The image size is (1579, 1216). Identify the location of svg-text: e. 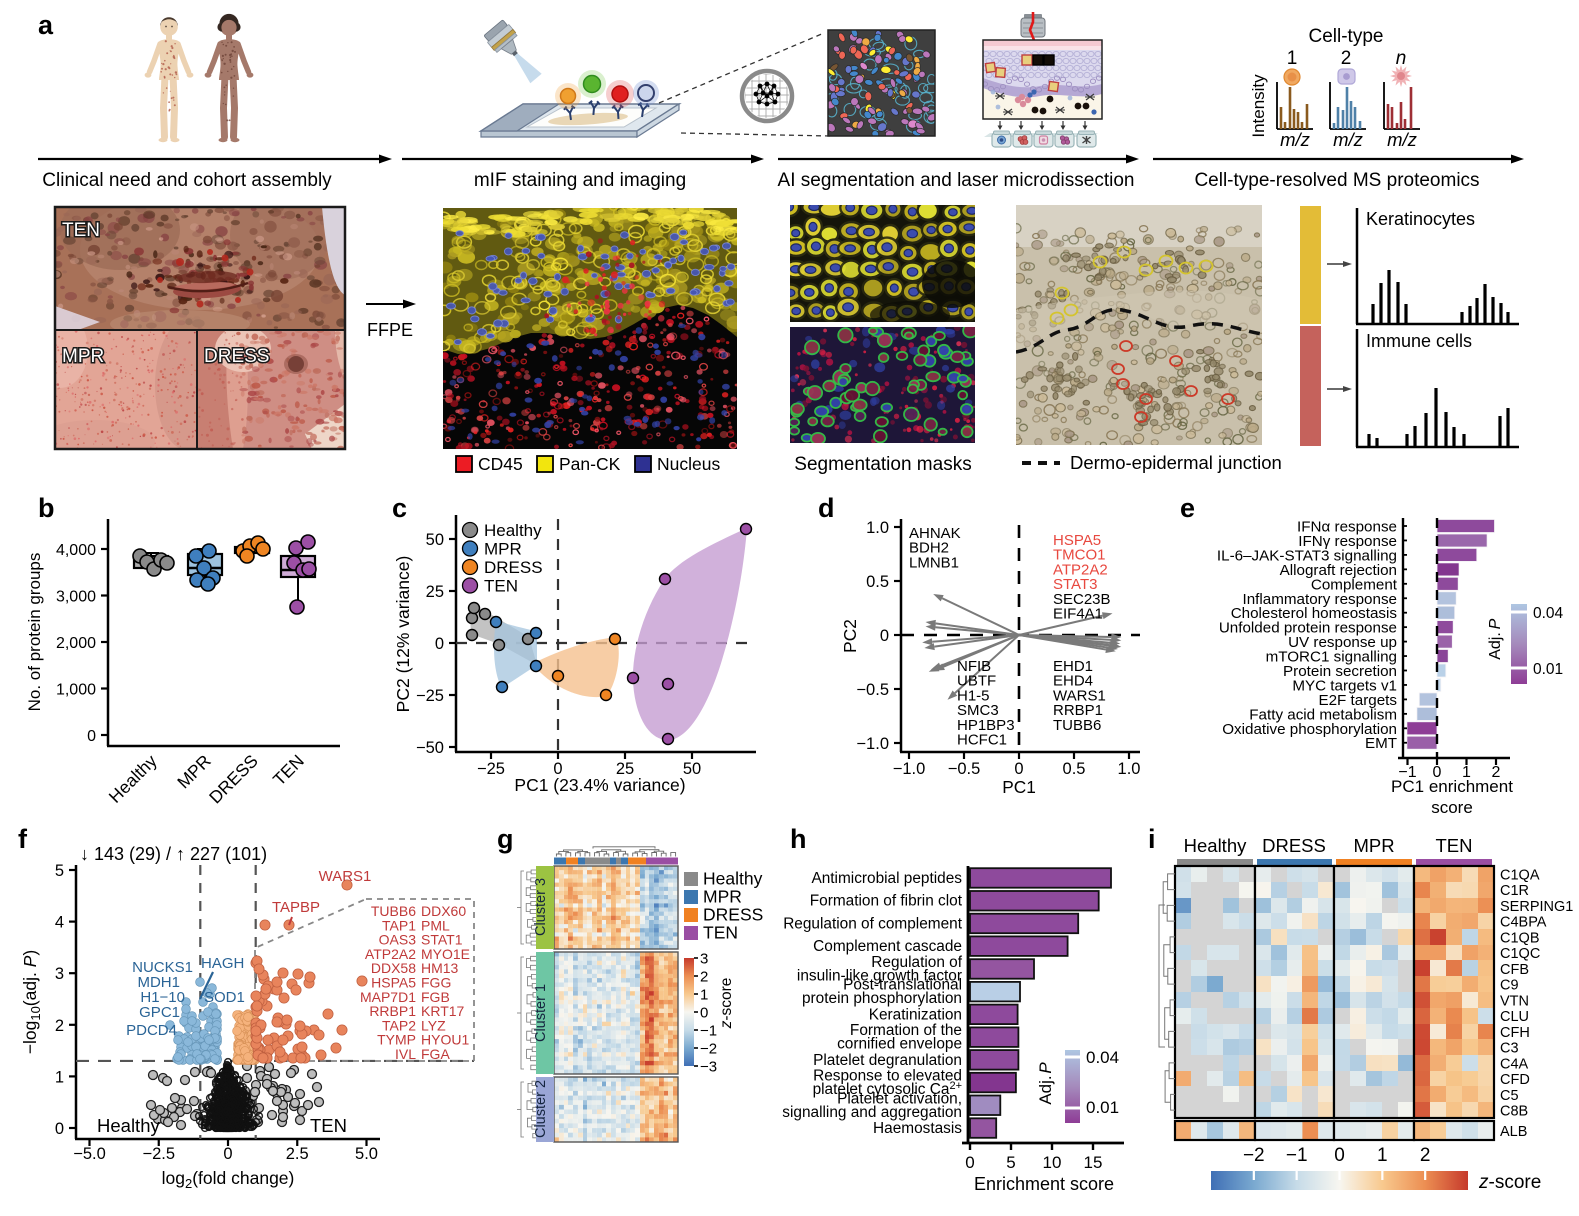
(1187, 508).